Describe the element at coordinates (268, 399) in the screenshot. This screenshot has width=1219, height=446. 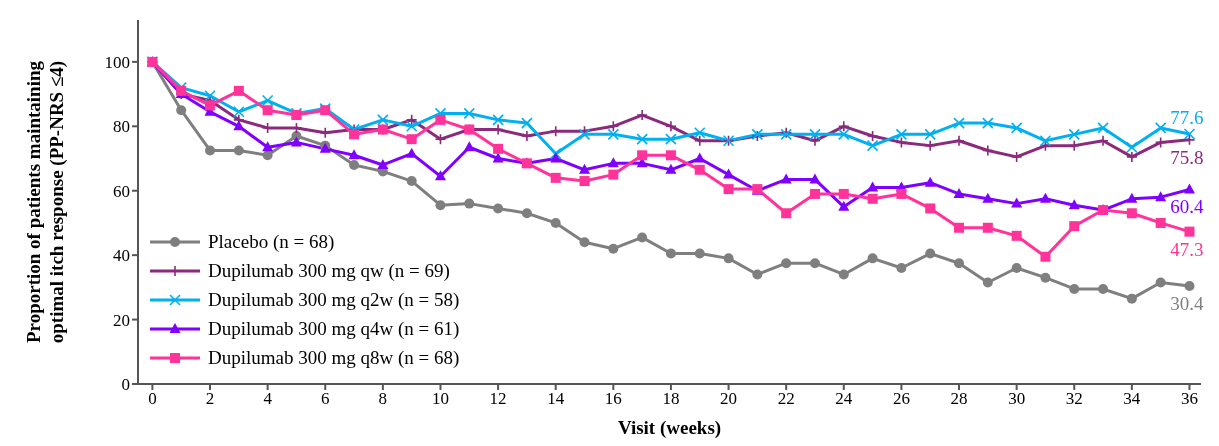
I see `x-tick-label: 4` at that location.